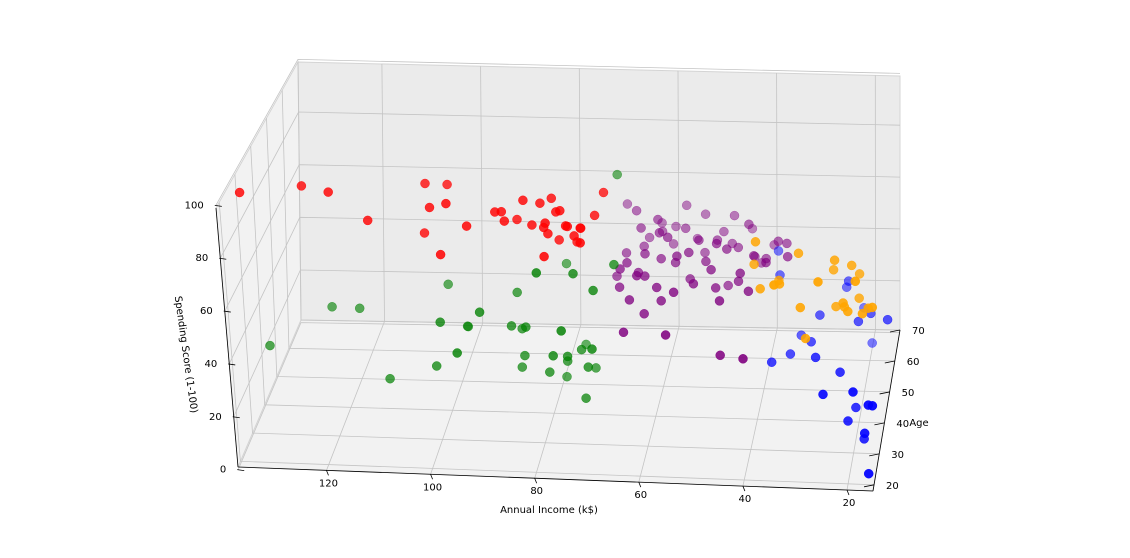  I want to click on y-tick-label: 30, so click(897, 455).